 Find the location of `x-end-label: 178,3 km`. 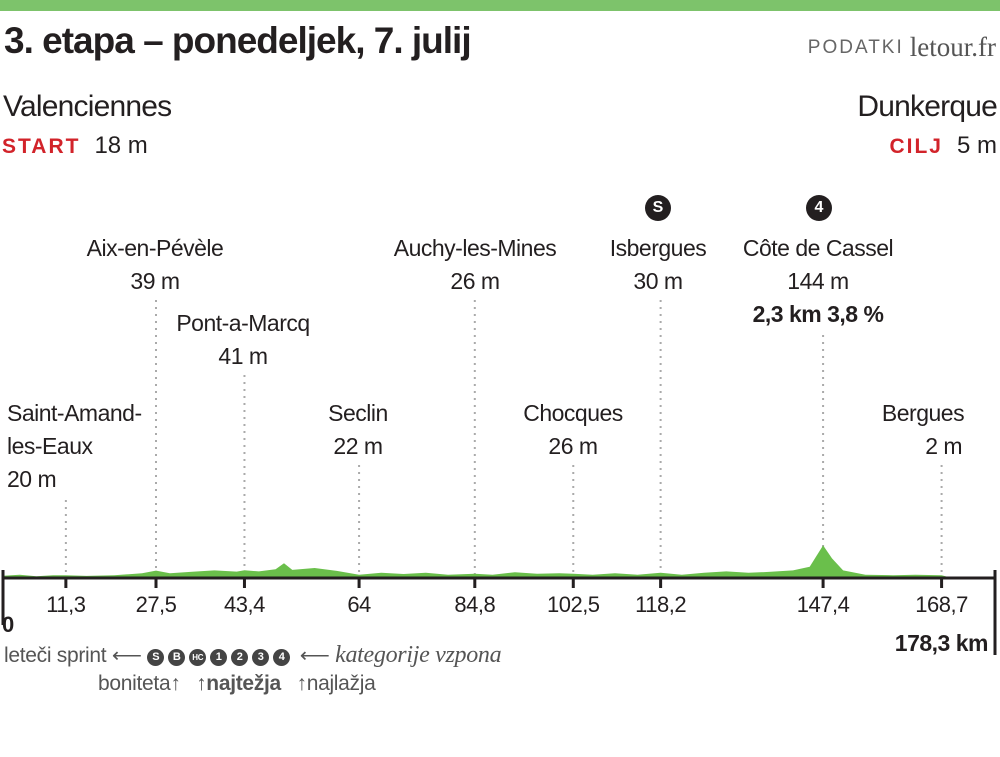

x-end-label: 178,3 km is located at coordinates (941, 643).